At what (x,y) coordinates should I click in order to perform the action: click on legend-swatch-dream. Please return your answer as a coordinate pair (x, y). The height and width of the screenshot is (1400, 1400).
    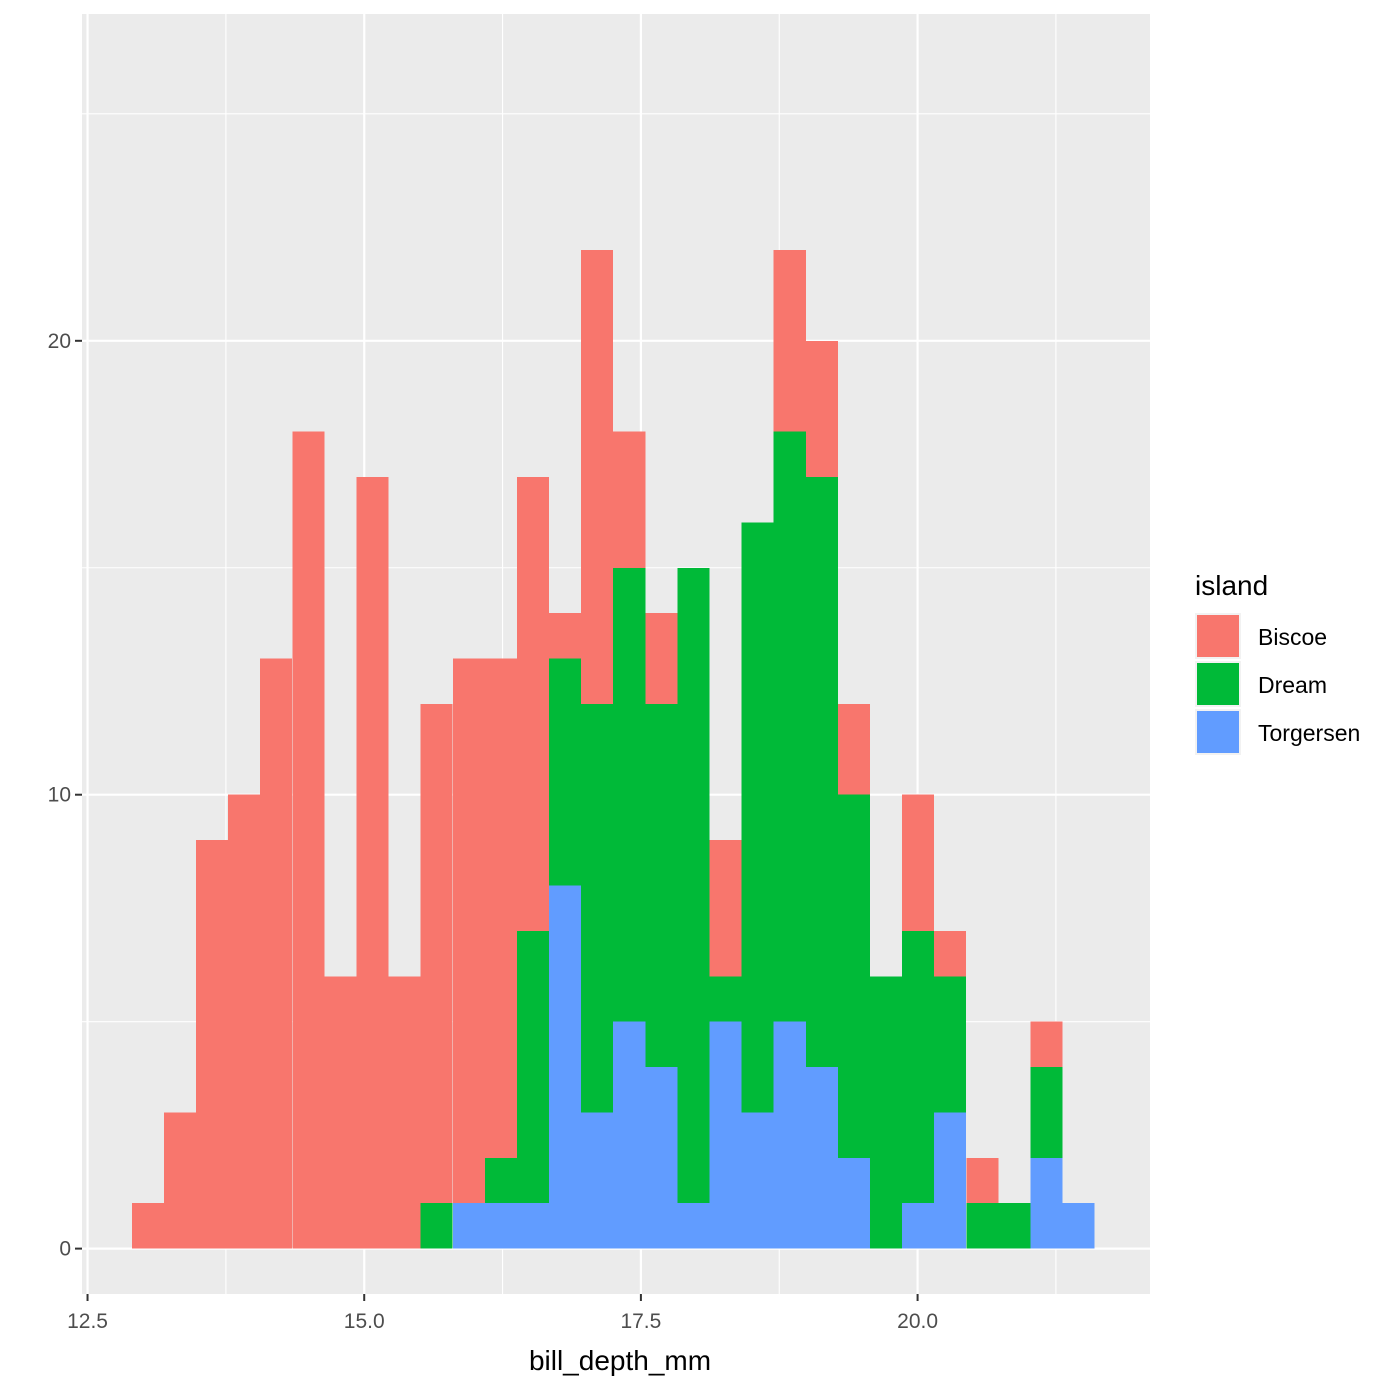
    Looking at the image, I should click on (1218, 684).